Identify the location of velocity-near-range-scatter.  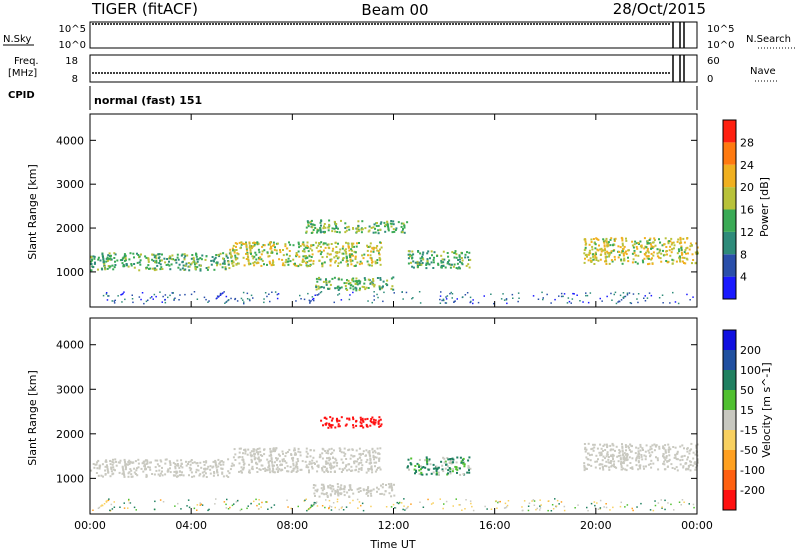
(393, 505).